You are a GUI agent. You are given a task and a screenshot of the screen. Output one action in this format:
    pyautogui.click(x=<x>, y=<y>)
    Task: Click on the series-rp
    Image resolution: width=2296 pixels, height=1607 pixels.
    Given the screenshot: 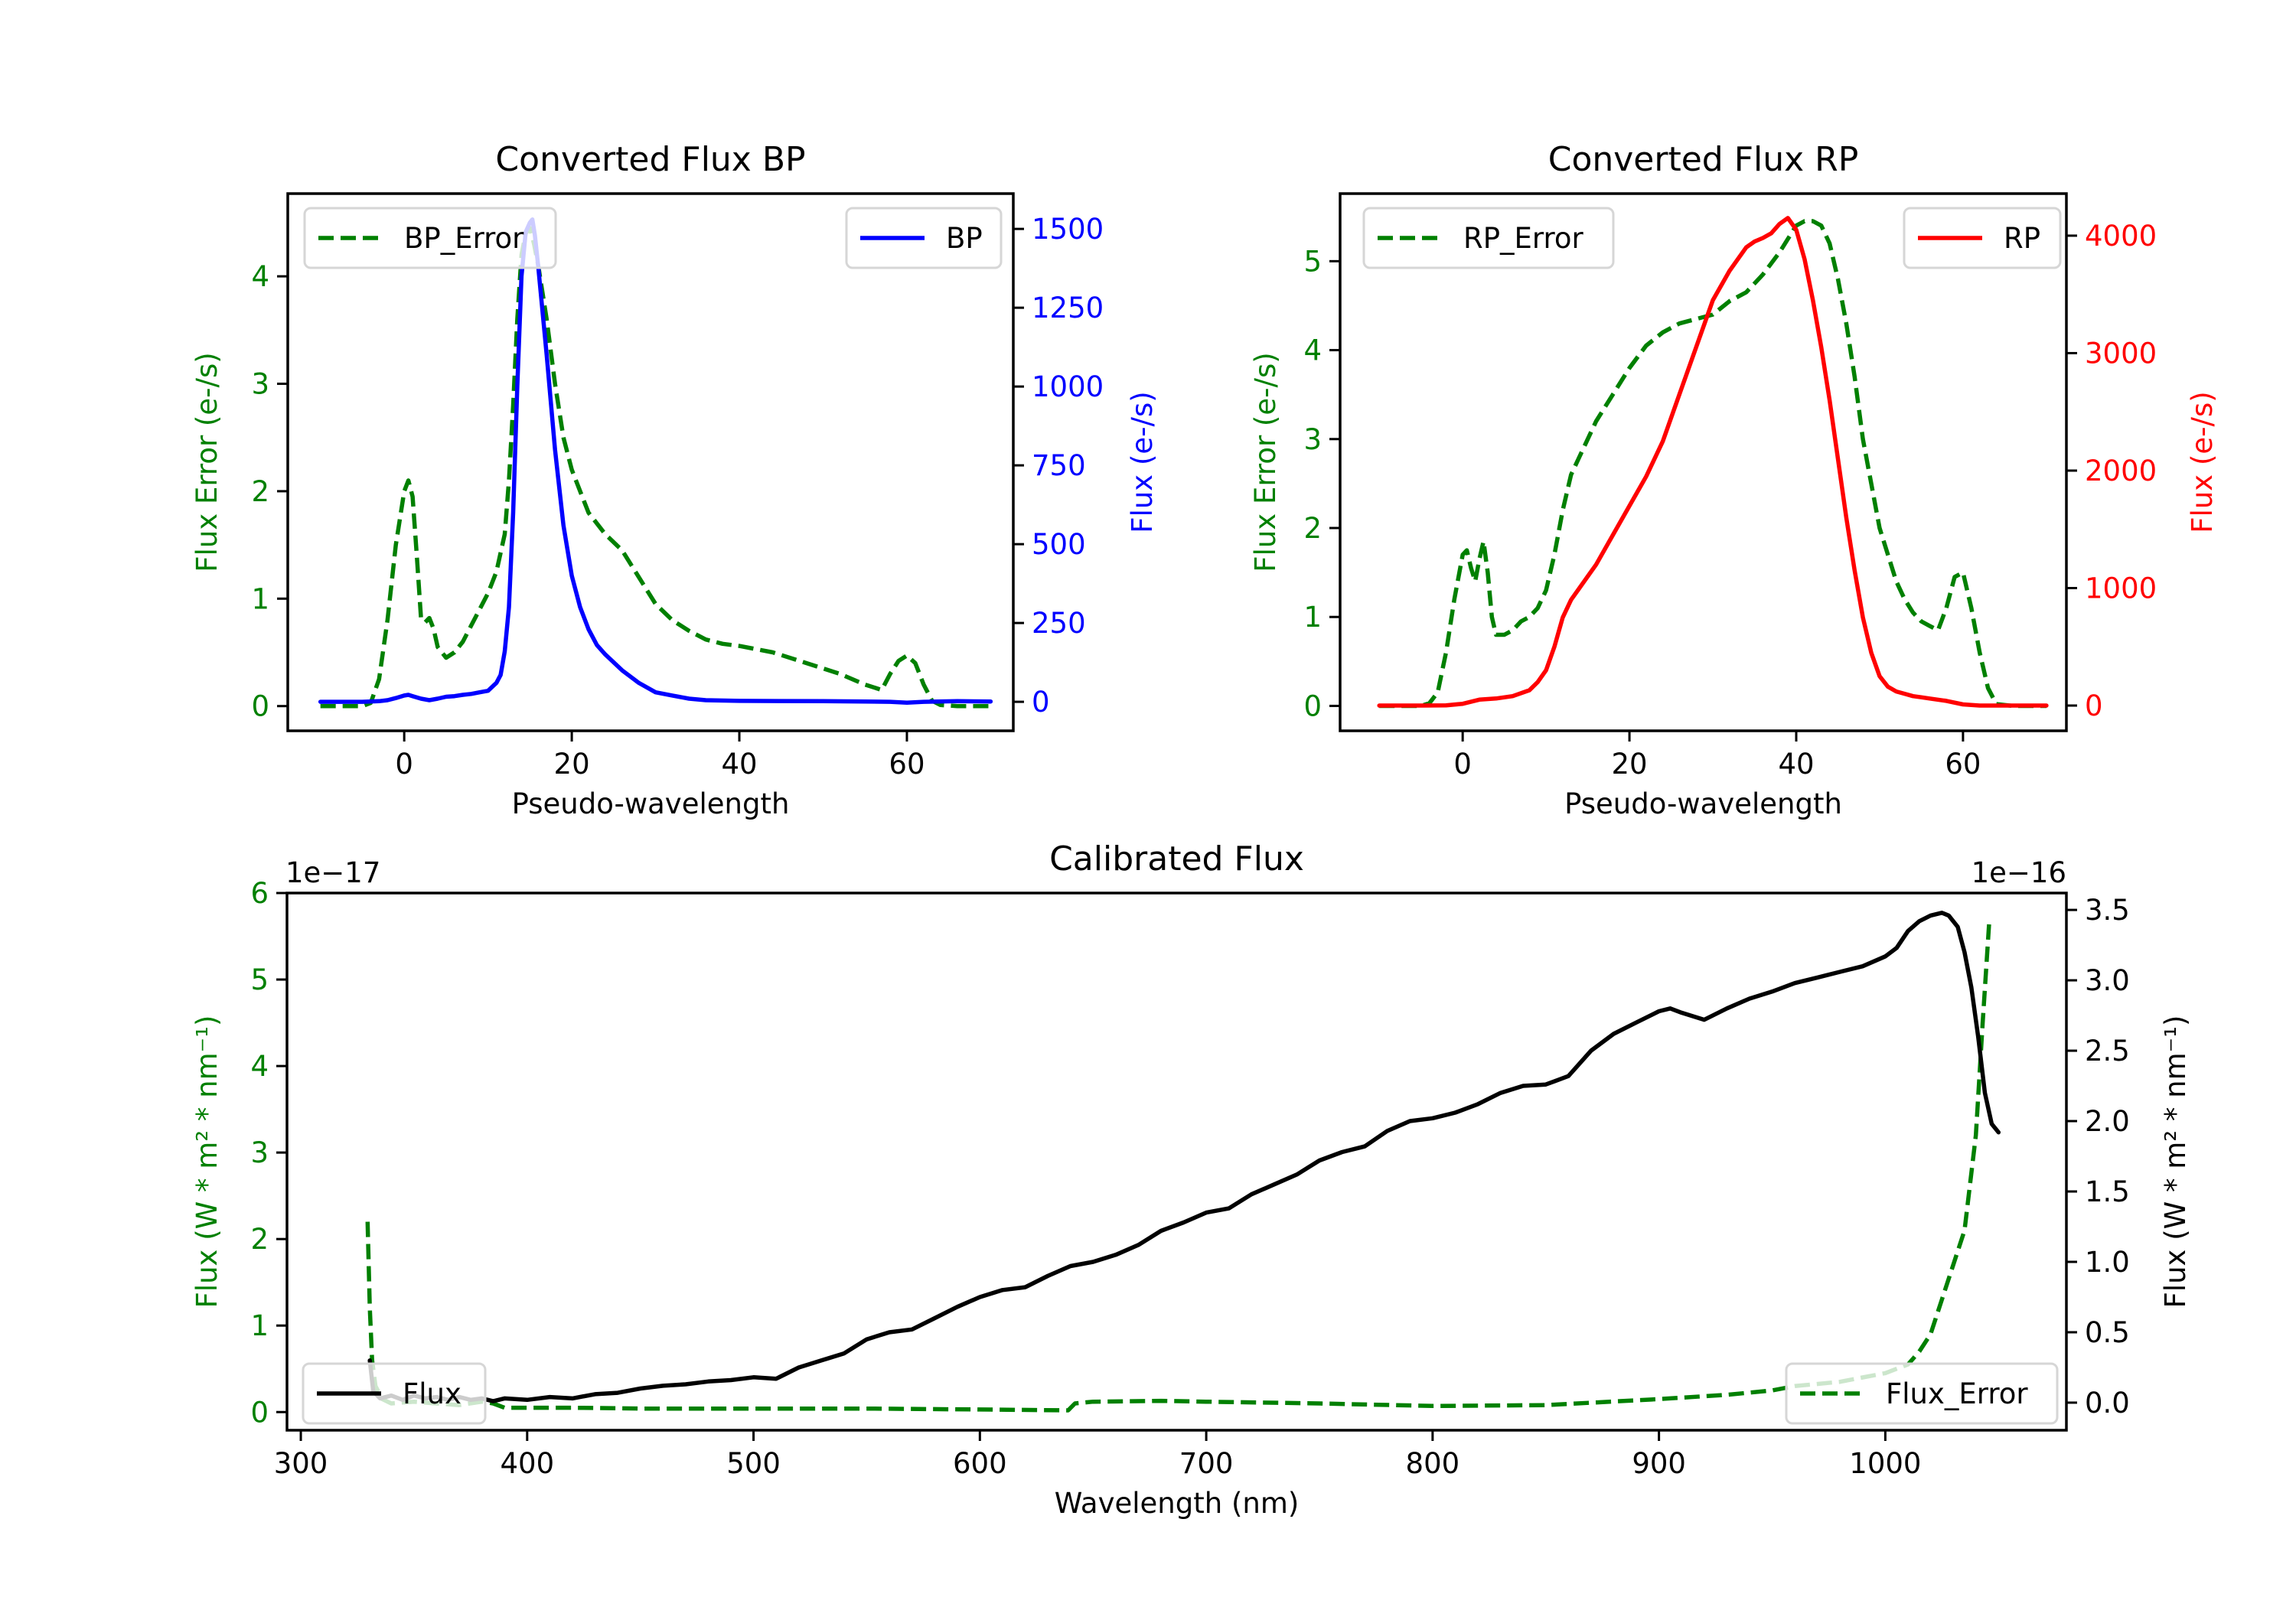 What is the action you would take?
    pyautogui.click(x=1713, y=462)
    